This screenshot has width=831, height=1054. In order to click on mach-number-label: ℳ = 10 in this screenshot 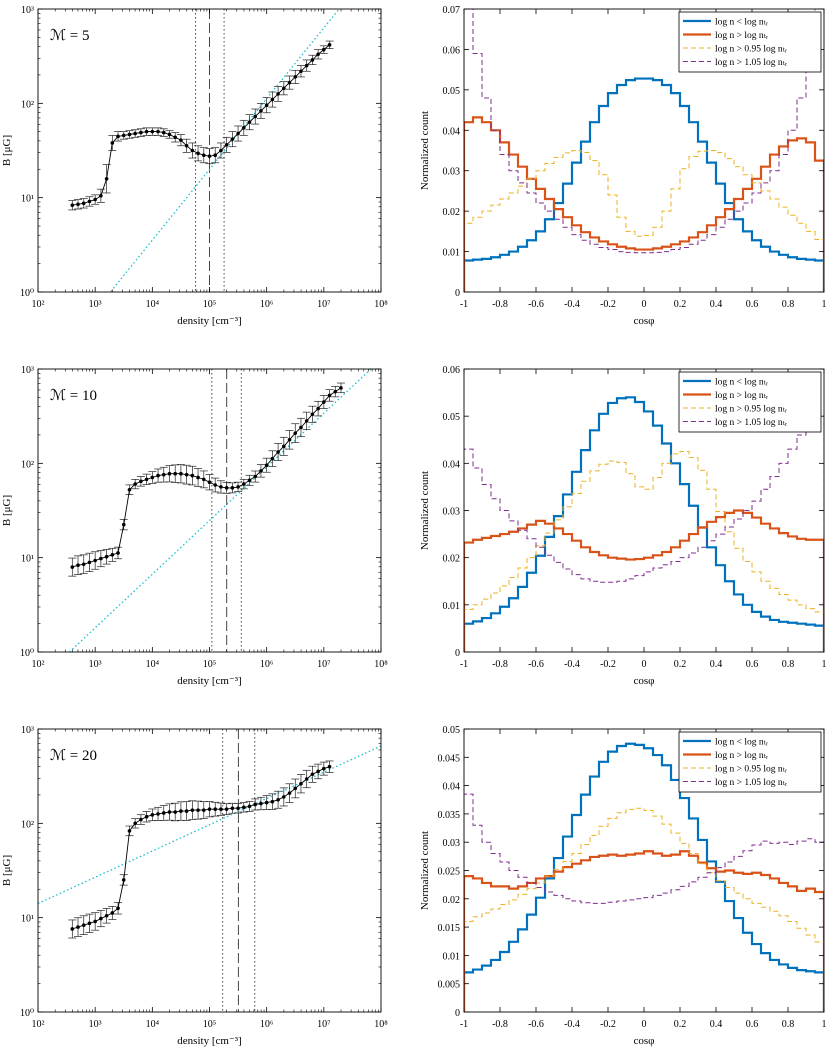, I will do `click(73, 396)`.